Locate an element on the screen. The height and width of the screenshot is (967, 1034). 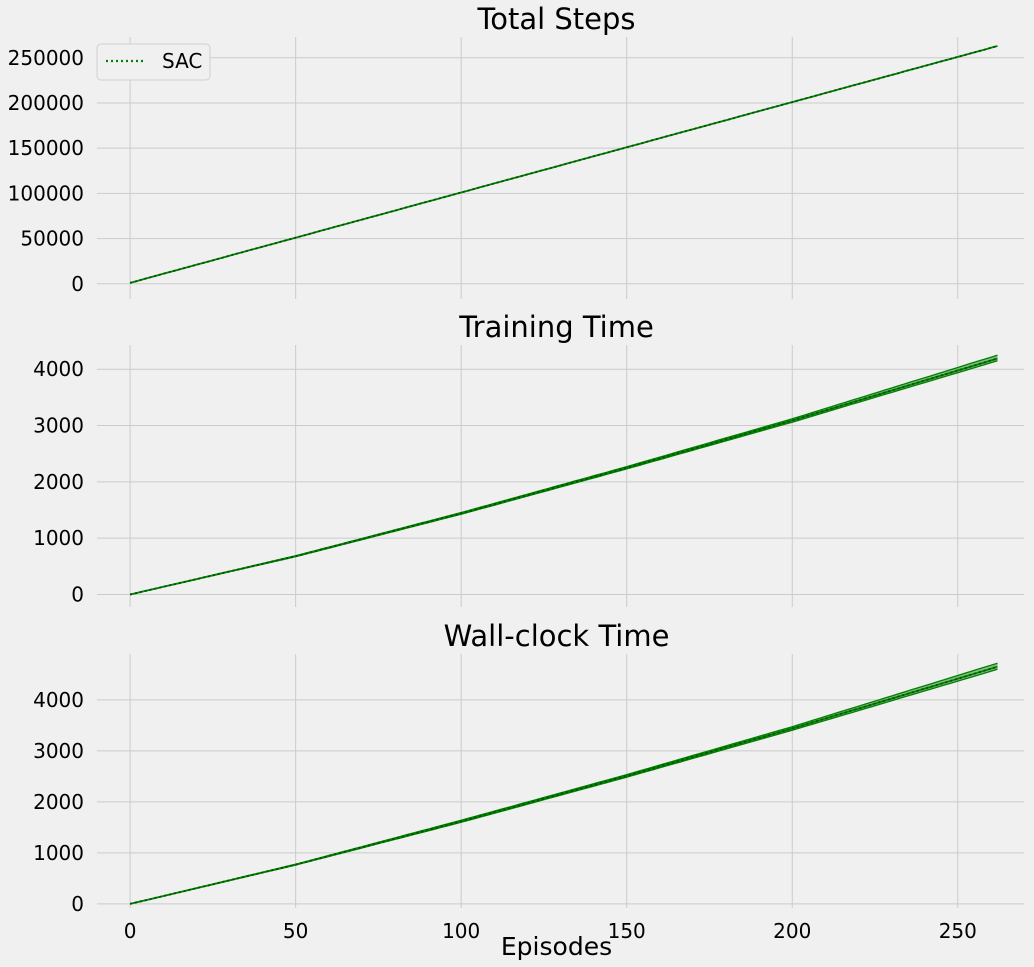
x-tick-label: 200 is located at coordinates (792, 931).